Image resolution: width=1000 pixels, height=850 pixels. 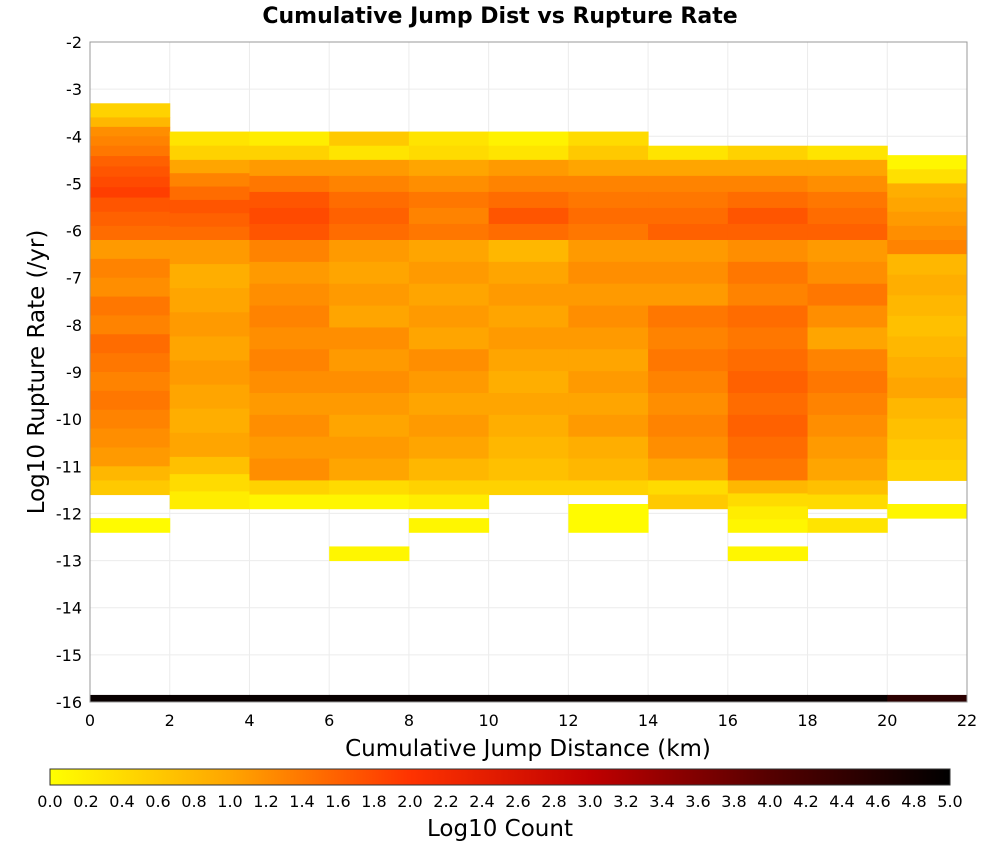 What do you see at coordinates (337, 801) in the screenshot?
I see `colorbar-tick-label: 1.6` at bounding box center [337, 801].